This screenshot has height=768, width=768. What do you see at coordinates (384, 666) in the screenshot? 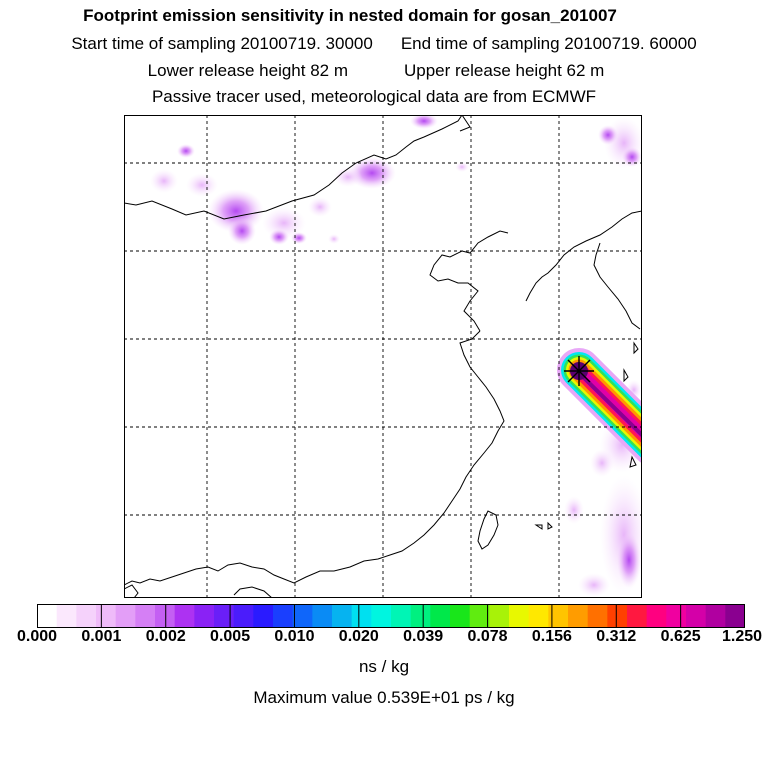
I see `colorbar-units: ns / kg` at bounding box center [384, 666].